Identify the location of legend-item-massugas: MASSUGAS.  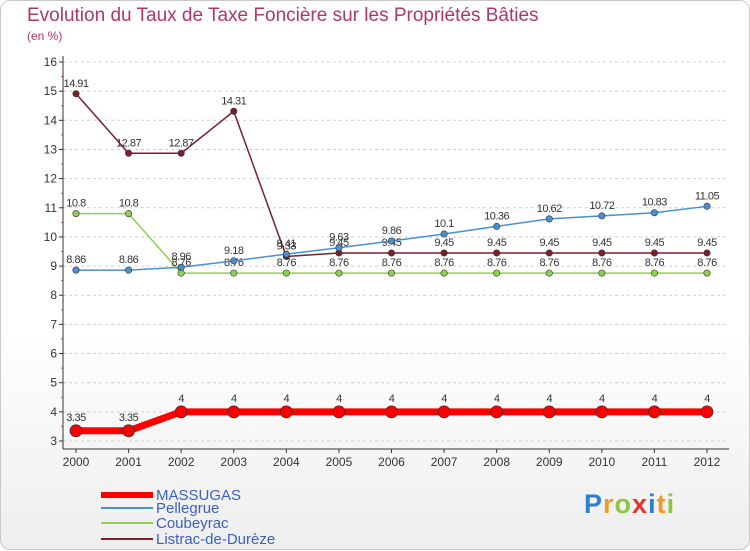
(171, 495).